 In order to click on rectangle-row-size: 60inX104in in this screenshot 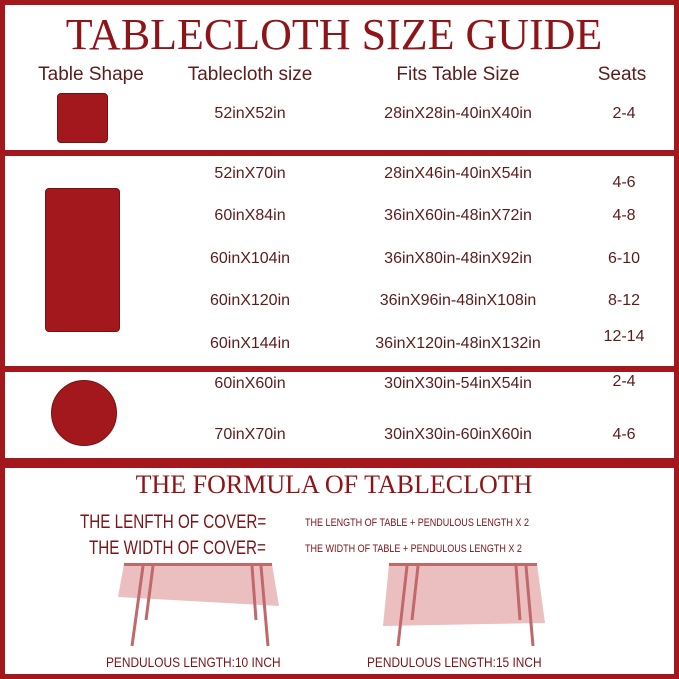, I will do `click(250, 258)`.